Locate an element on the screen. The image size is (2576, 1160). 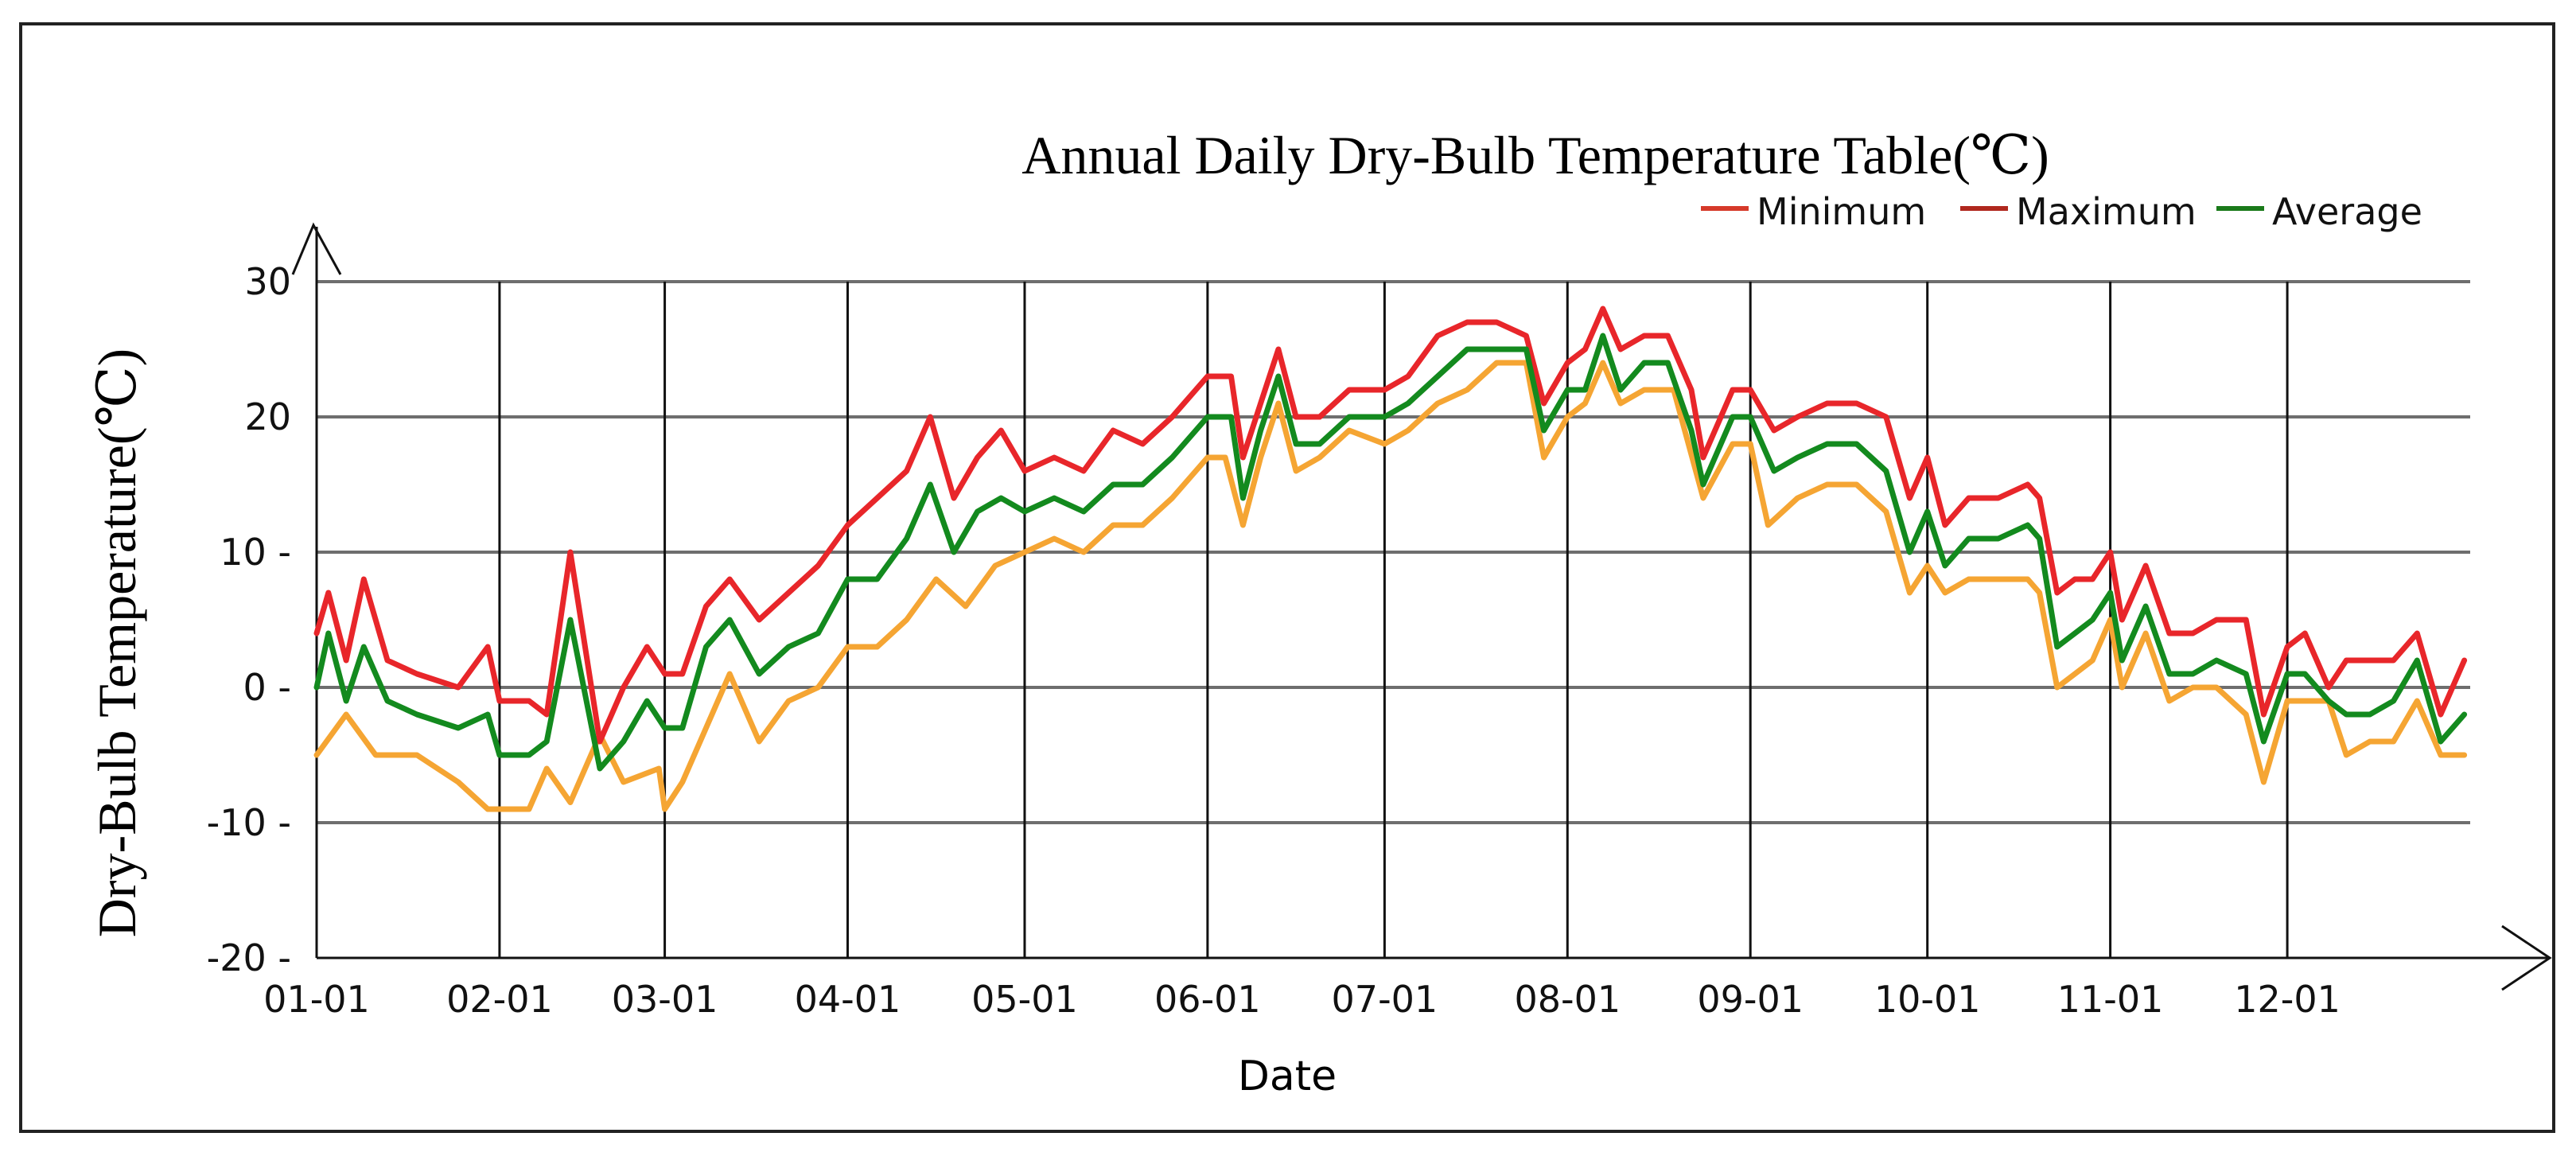
y-axis-label: Dry-Bulb Temperature(℃) is located at coordinates (117, 642).